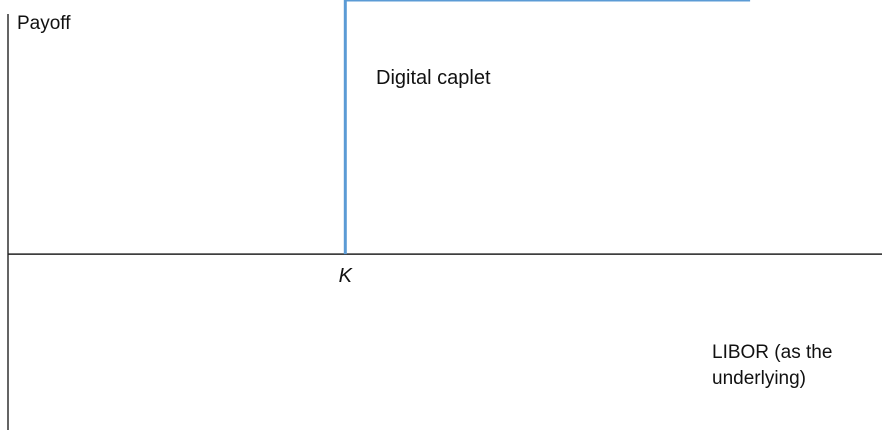 This screenshot has height=432, width=885. I want to click on strike-tick-label: K, so click(346, 276).